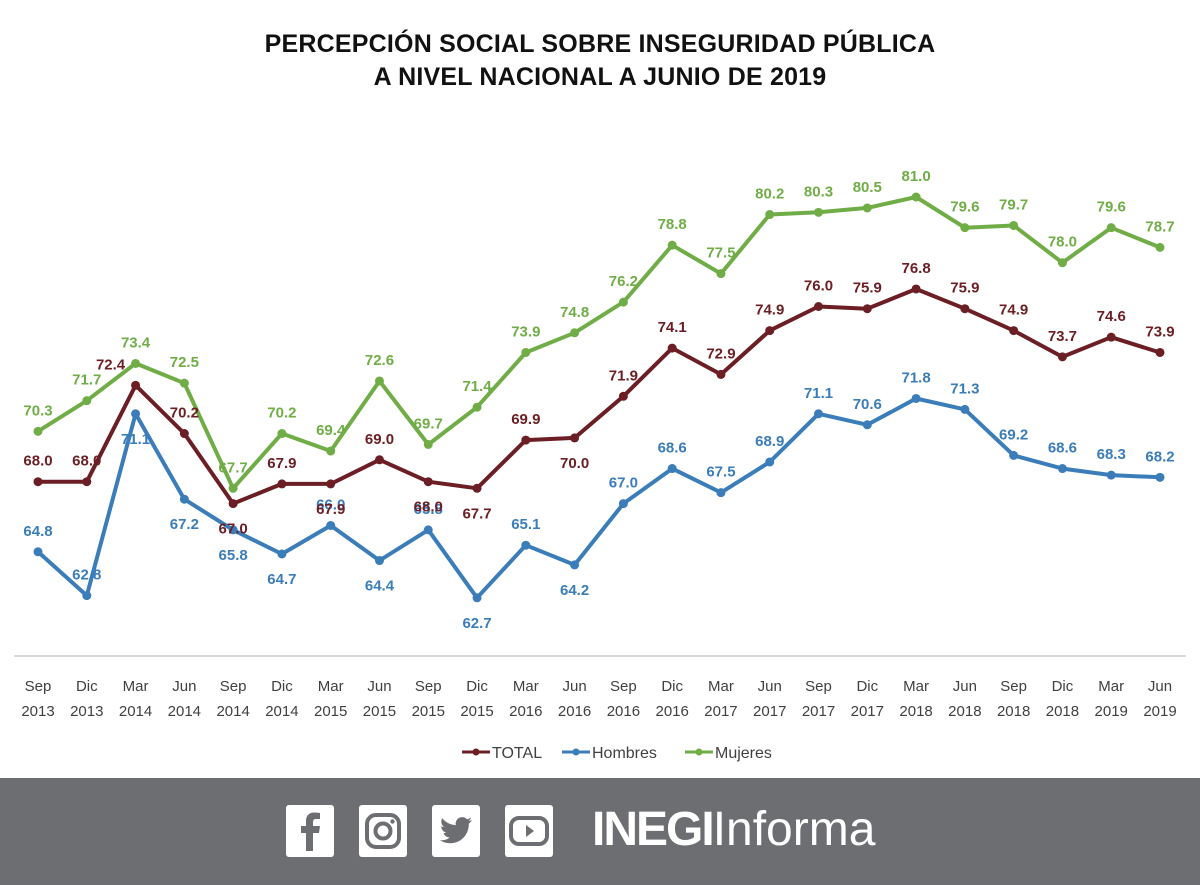 Image resolution: width=1200 pixels, height=885 pixels. Describe the element at coordinates (477, 386) in the screenshot. I see `data-label-mujeres: 71.4` at that location.